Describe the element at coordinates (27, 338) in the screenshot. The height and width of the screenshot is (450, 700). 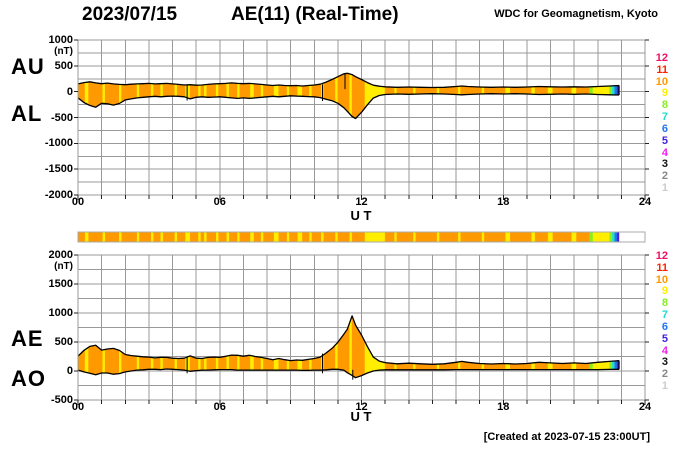
I see `ae-axis-label: AE` at that location.